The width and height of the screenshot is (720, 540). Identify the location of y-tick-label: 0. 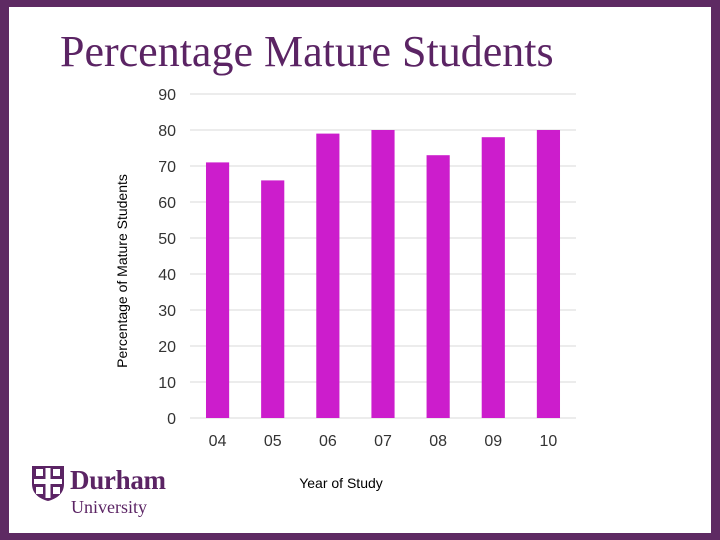
(171, 419).